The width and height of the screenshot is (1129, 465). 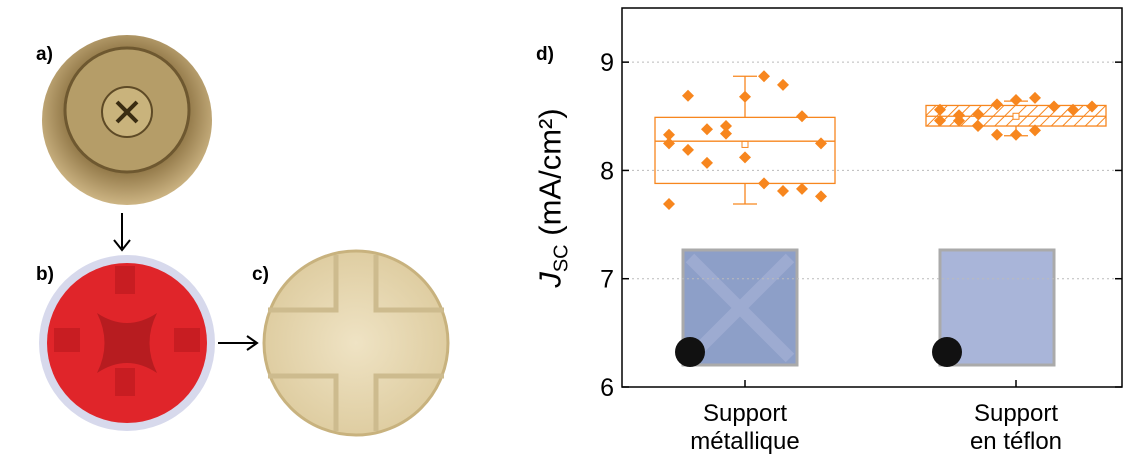 I want to click on photo-red-support, so click(x=127, y=343).